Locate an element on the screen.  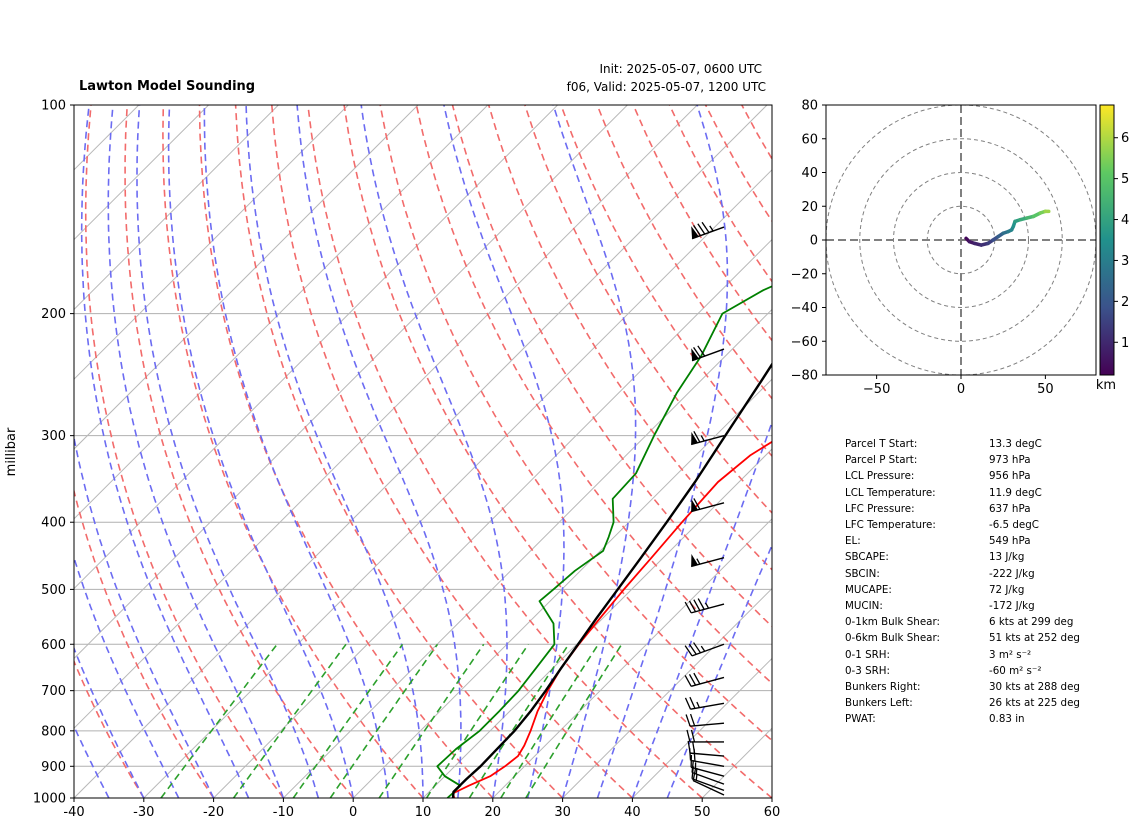
colorbar-tick-label: 4 is located at coordinates (1125, 220).